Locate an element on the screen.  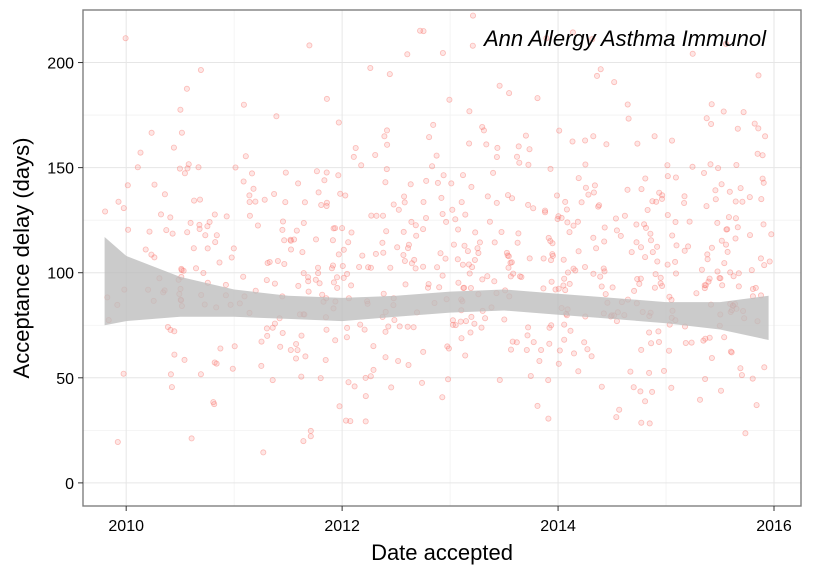
y-axis-title: Acceptance delay (days) is located at coordinates (21, 258).